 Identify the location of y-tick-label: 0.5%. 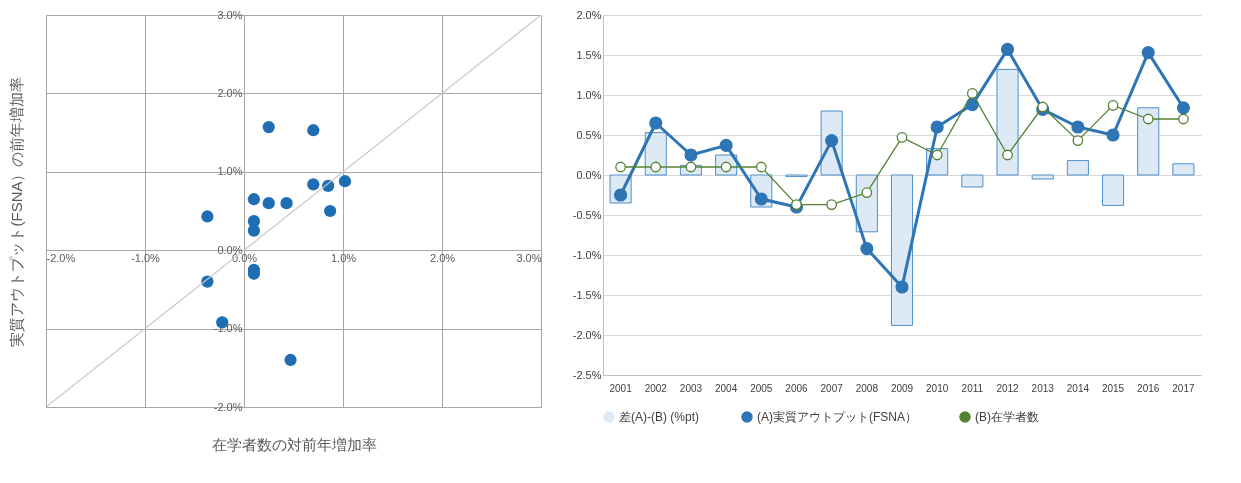
(589, 134).